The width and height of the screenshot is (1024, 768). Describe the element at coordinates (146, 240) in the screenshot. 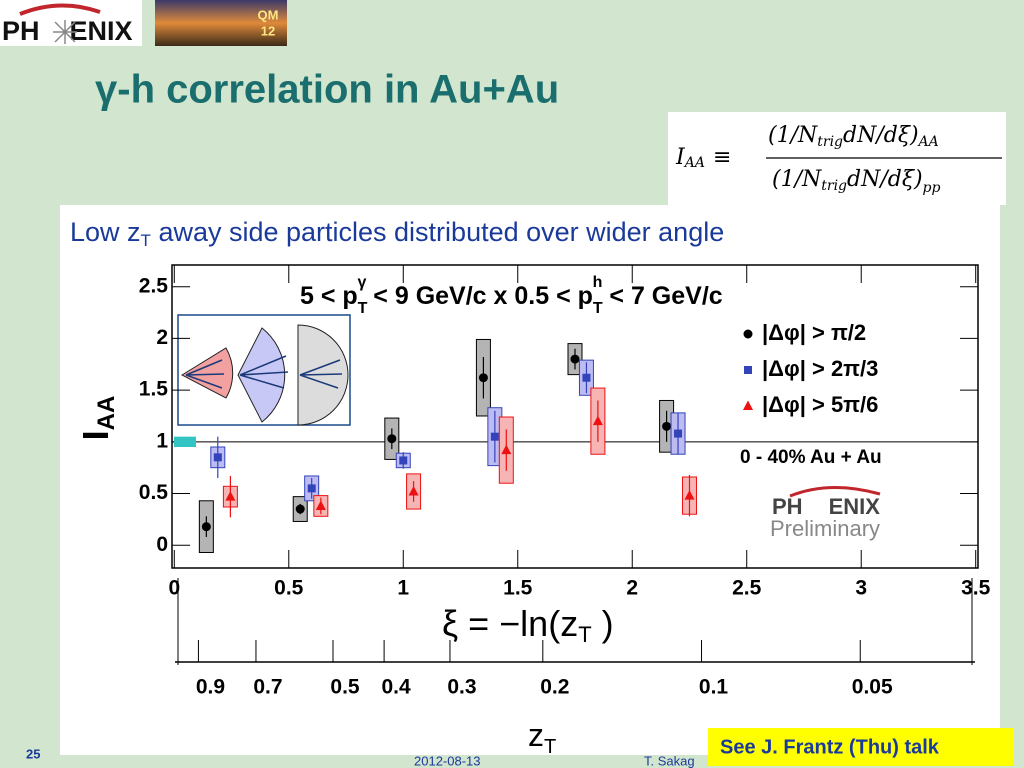

I see `subtitle-part: T` at that location.